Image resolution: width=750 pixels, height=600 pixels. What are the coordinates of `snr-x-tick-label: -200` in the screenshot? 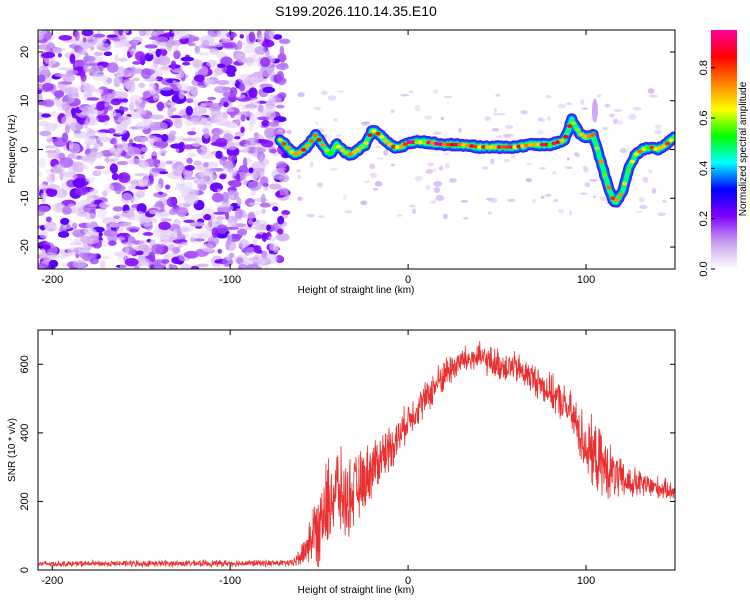 It's located at (52, 581).